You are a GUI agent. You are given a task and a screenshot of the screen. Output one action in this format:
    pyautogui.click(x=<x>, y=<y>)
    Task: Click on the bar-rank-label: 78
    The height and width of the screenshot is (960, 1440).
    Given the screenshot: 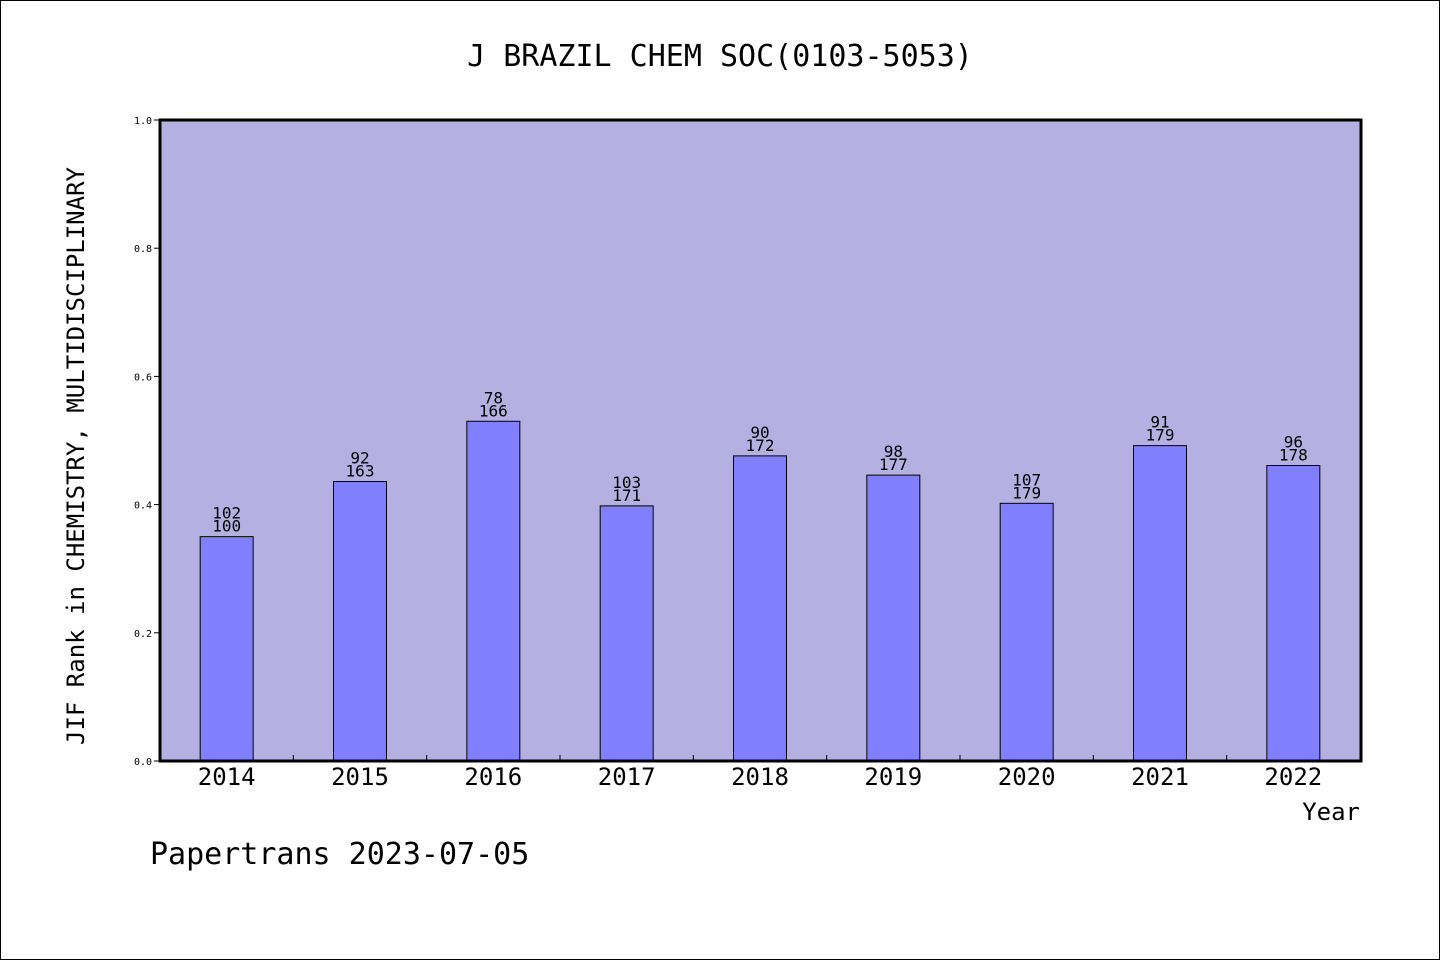 What is the action you would take?
    pyautogui.click(x=493, y=397)
    